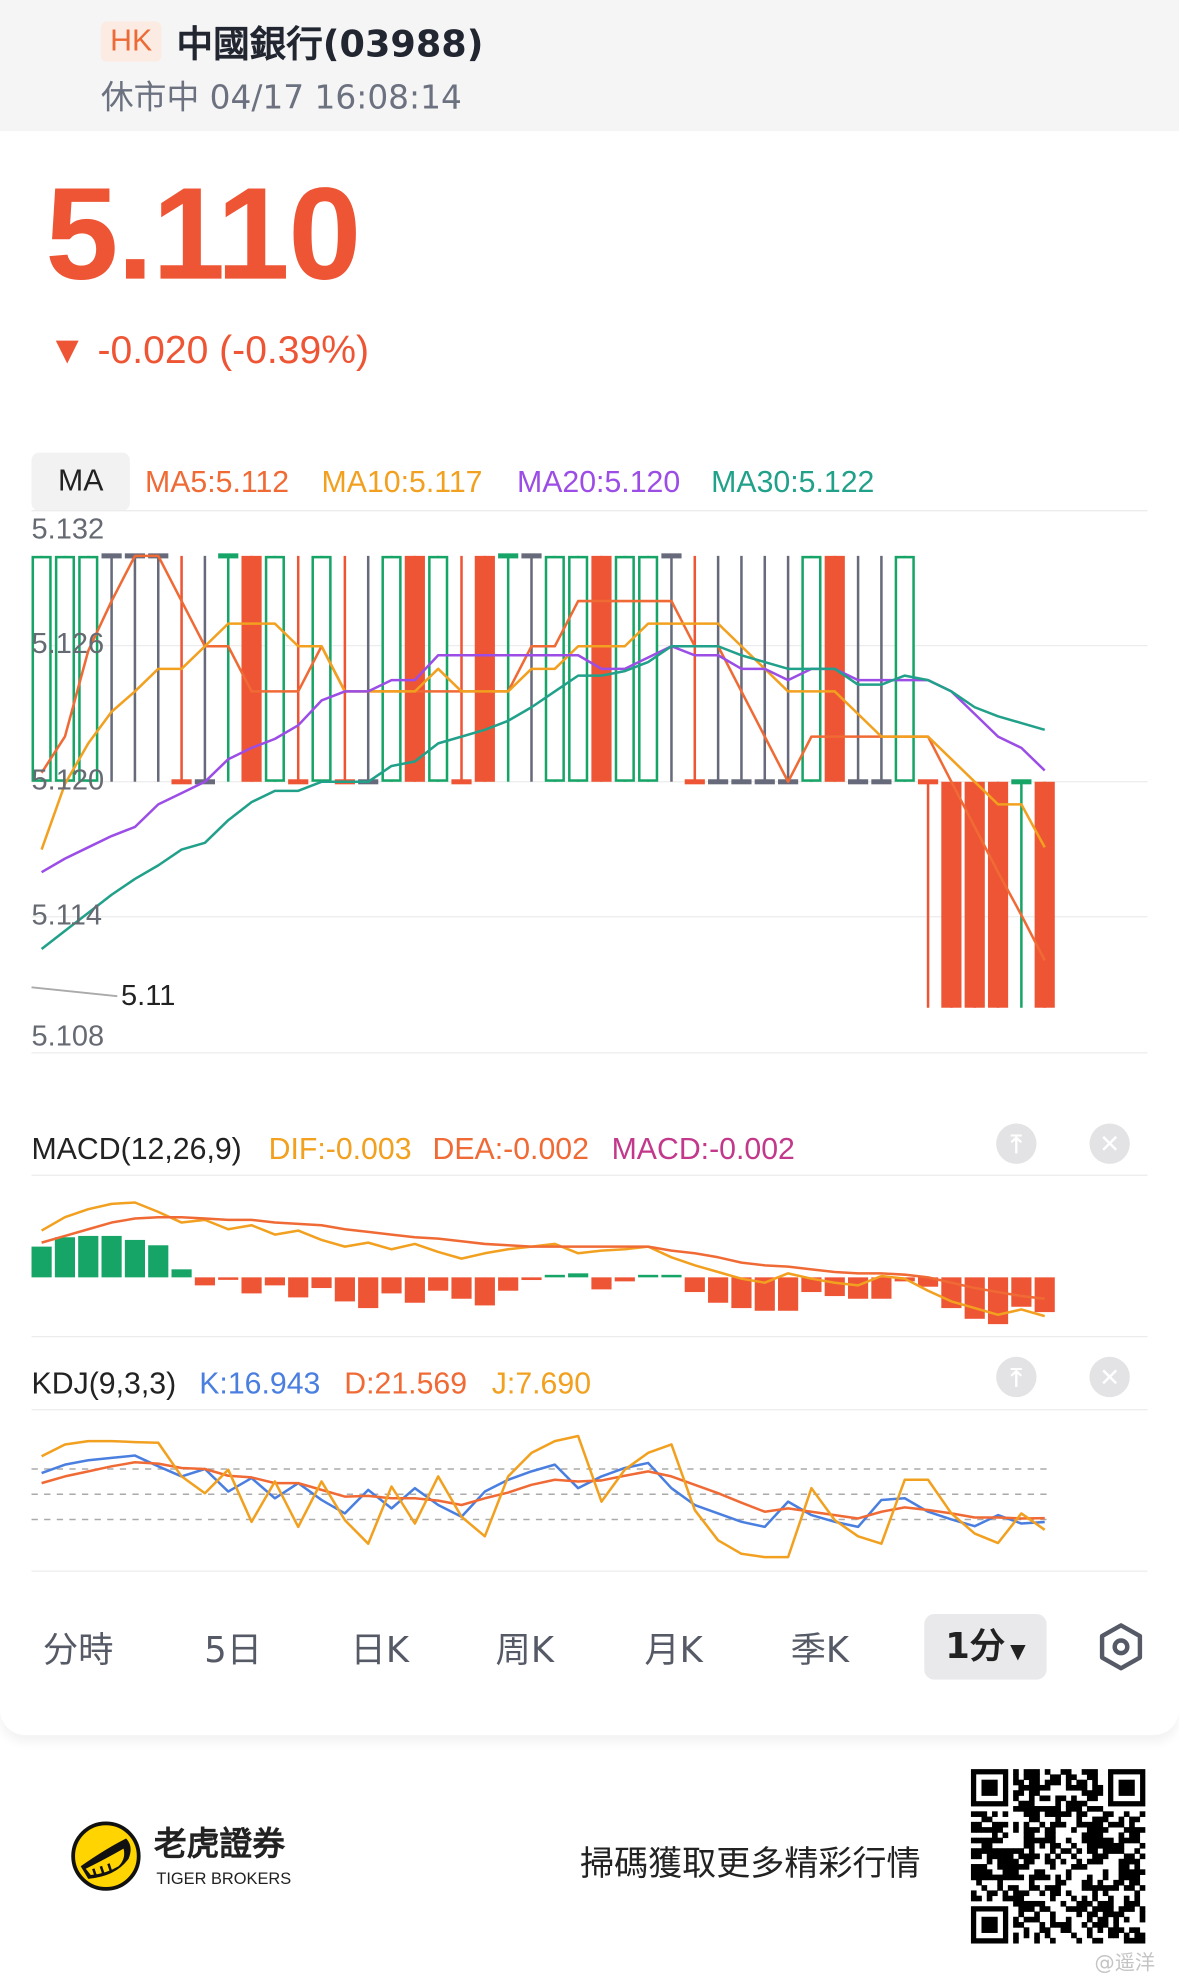 The width and height of the screenshot is (1179, 1977). I want to click on tab-weekly-k: 周K, so click(525, 1650).